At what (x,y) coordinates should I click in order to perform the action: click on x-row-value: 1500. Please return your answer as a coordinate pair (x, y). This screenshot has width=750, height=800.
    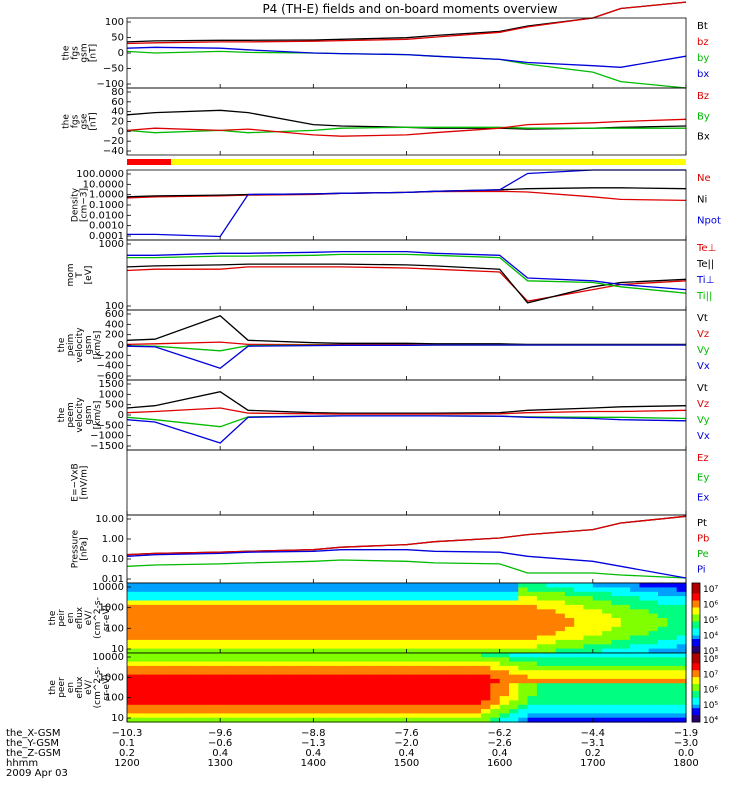
    Looking at the image, I should click on (406, 763).